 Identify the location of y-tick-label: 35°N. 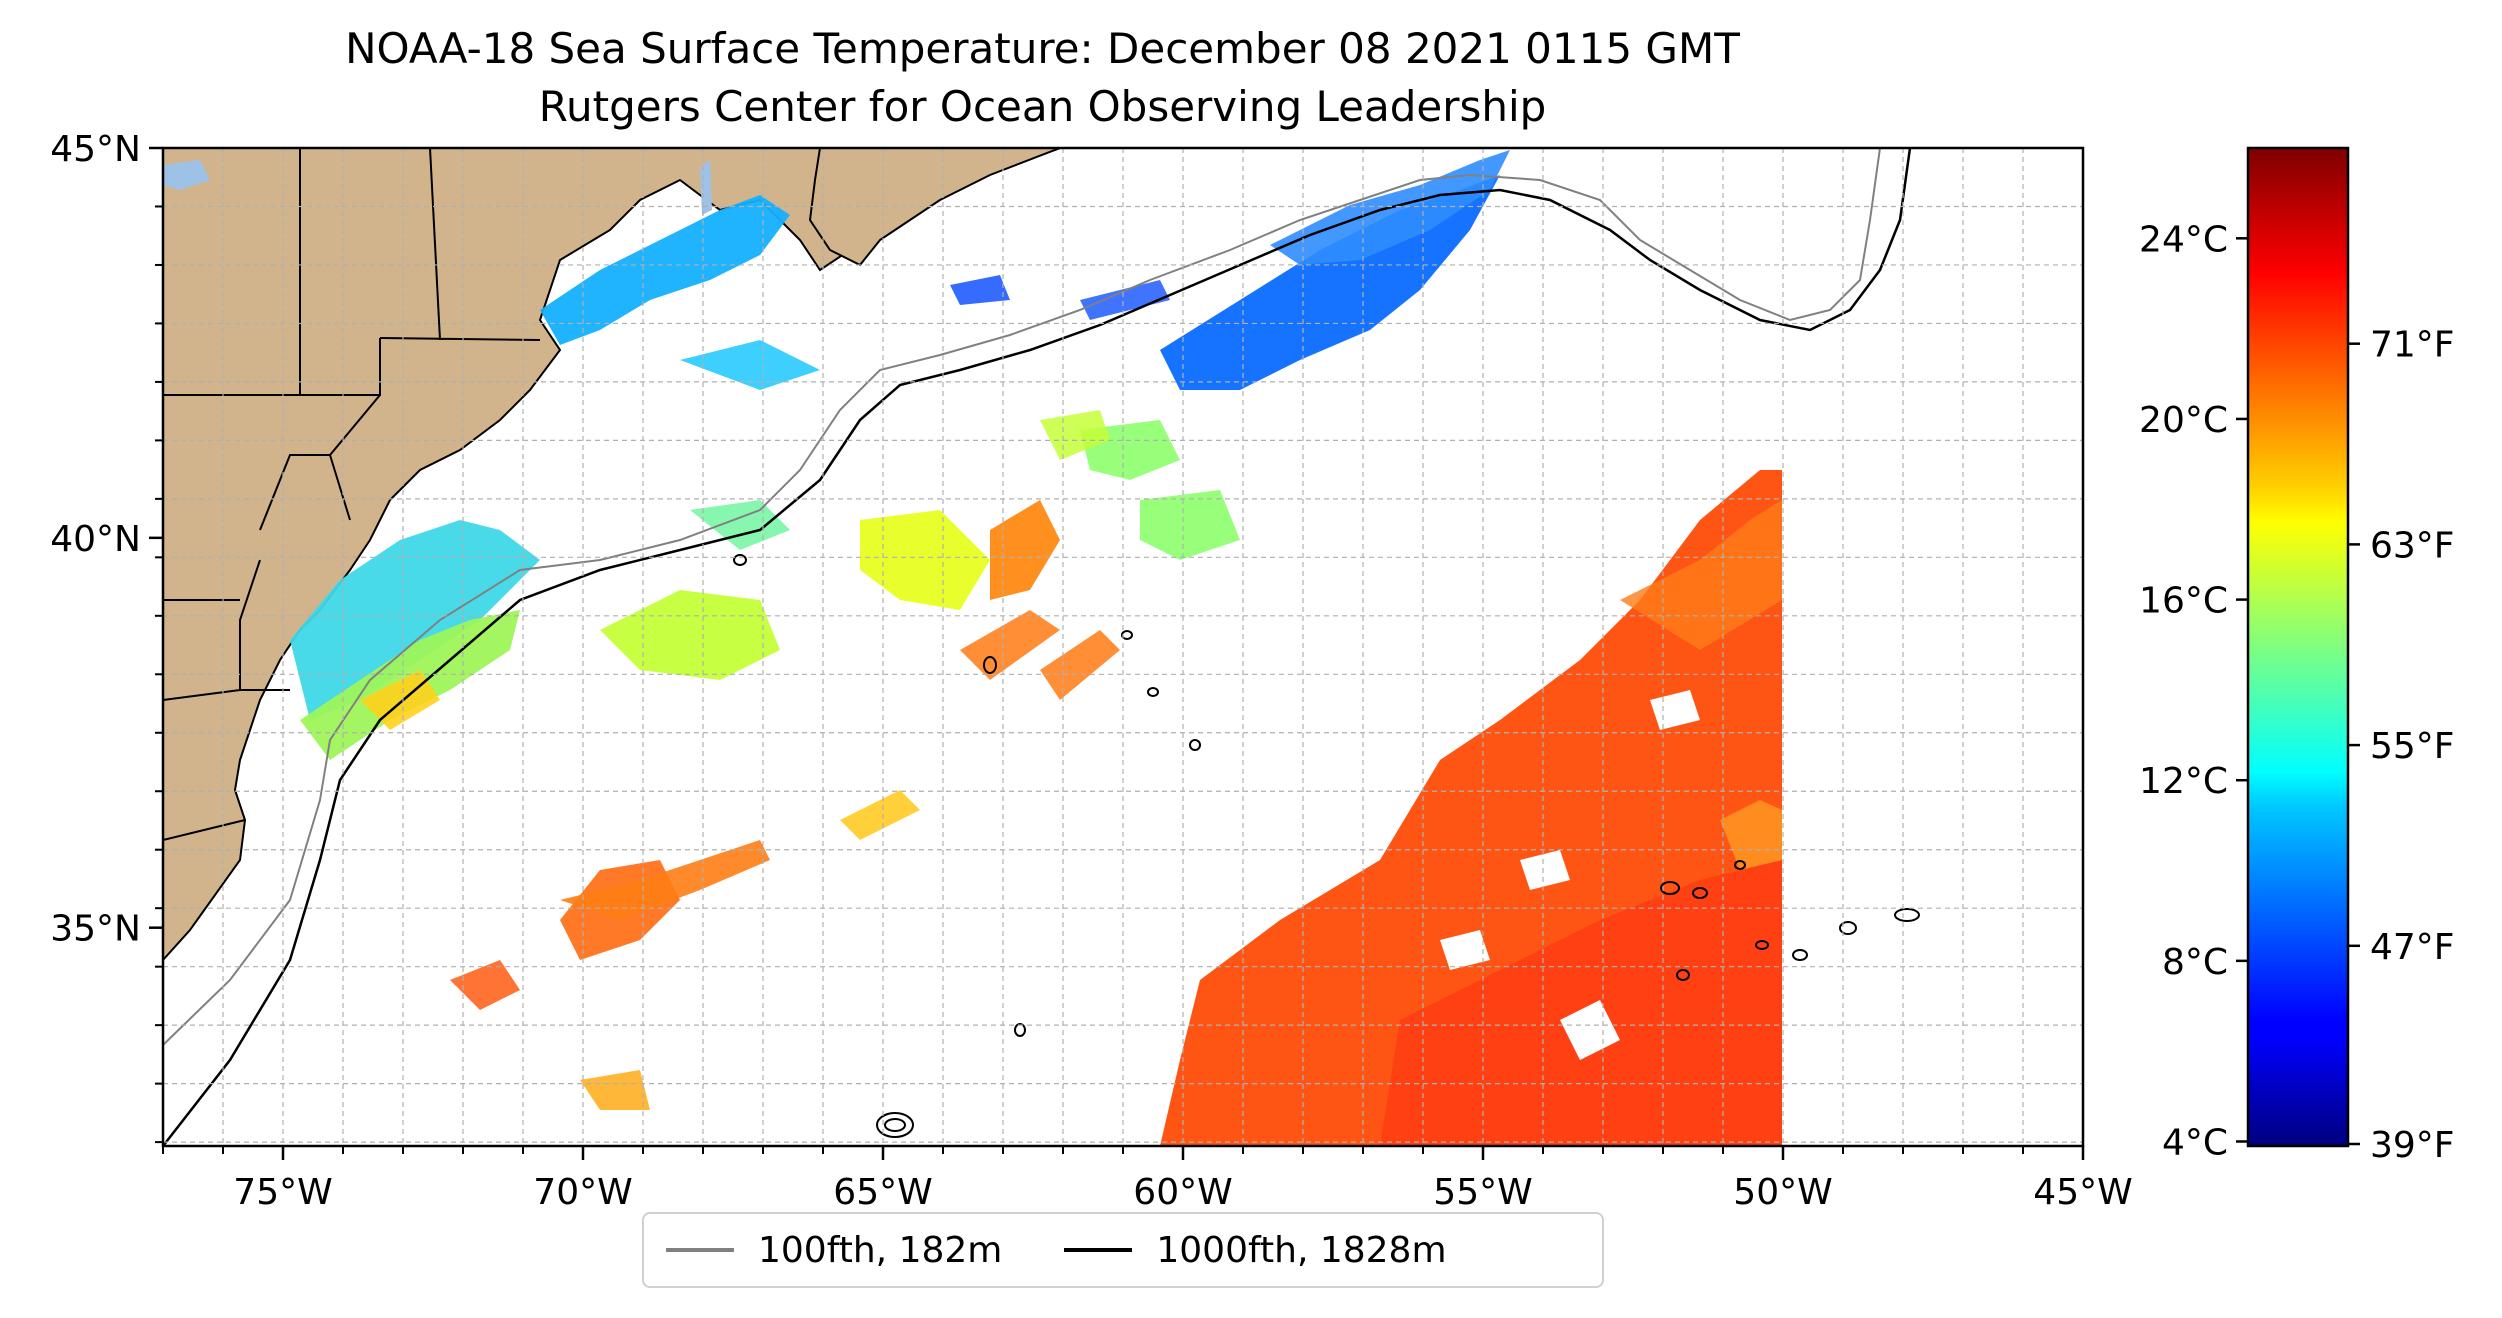
(95, 929).